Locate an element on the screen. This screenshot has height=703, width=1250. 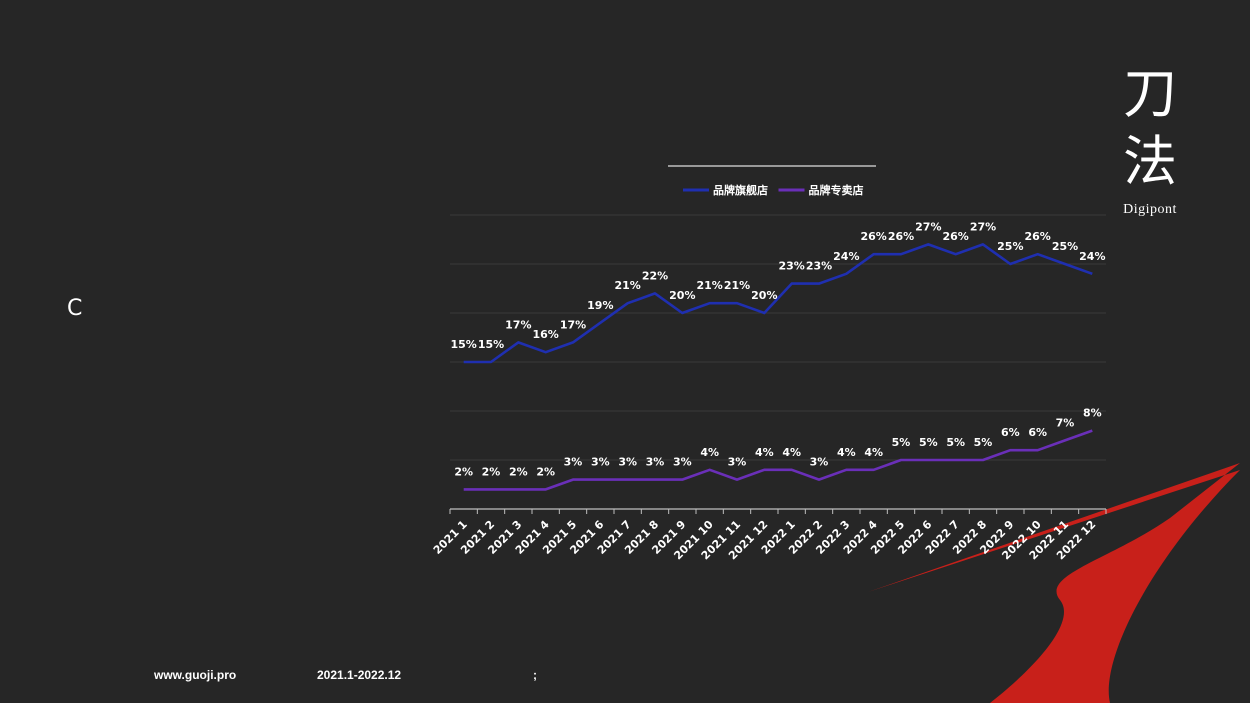
brand-logo: 刀 法 Digipont is located at coordinates (1150, 139).